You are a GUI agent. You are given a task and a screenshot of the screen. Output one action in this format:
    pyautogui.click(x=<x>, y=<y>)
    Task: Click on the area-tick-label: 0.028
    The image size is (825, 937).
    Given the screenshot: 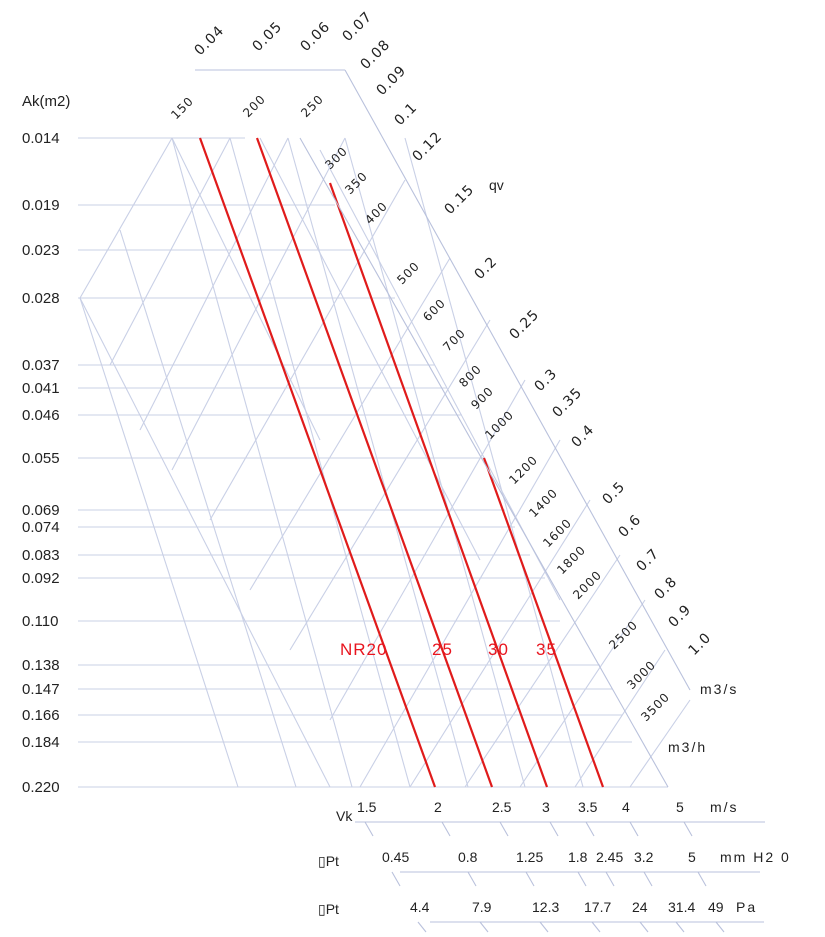 What is the action you would take?
    pyautogui.click(x=41, y=298)
    